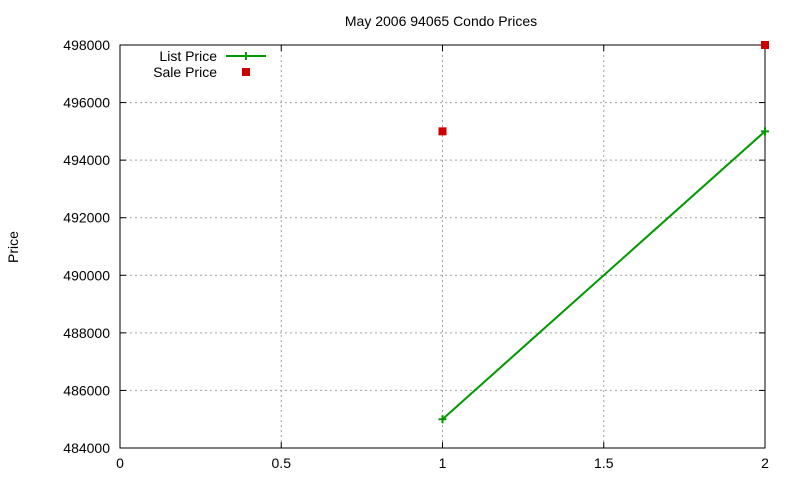 Image resolution: width=800 pixels, height=480 pixels. Describe the element at coordinates (188, 56) in the screenshot. I see `legend-label-list-price: List Price` at that location.